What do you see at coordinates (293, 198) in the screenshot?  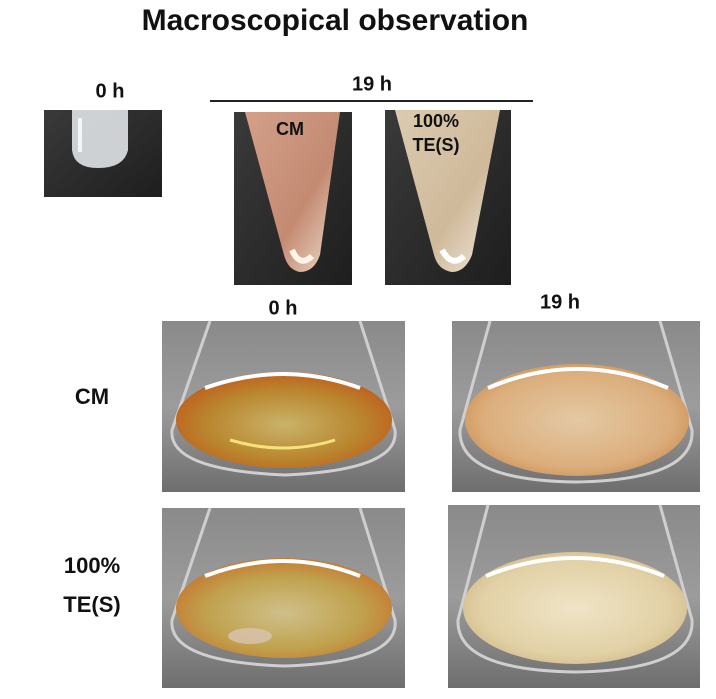 I see `photo-tube-cm` at bounding box center [293, 198].